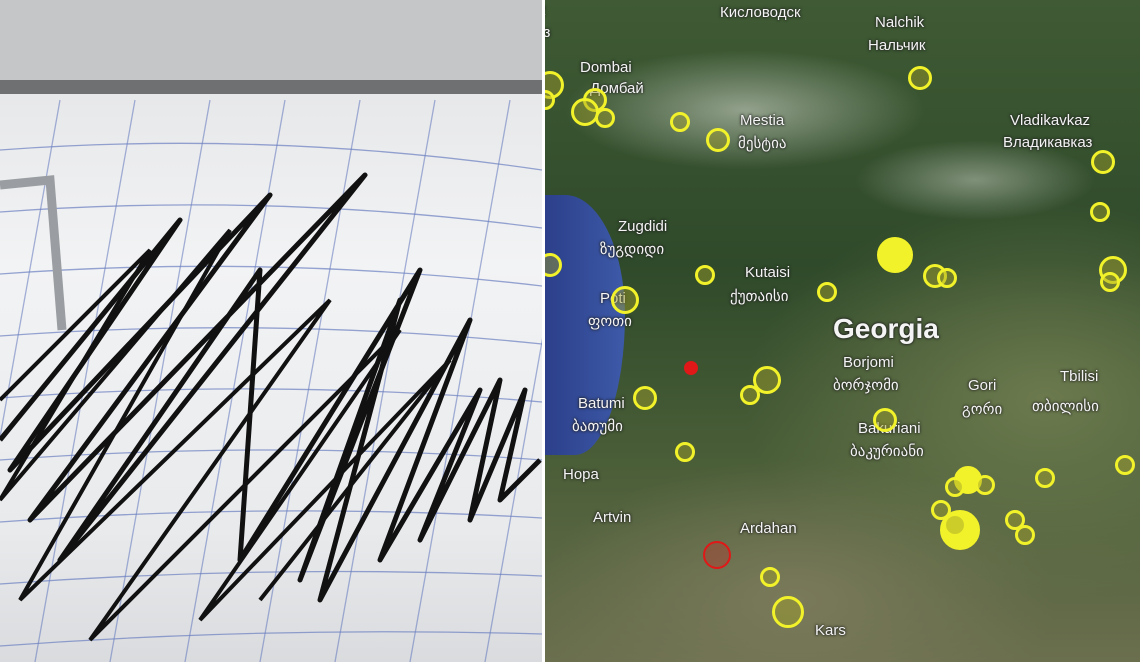 The image size is (1140, 662). What do you see at coordinates (982, 409) in the screenshot?
I see `map-label-gori-ka: გორი` at bounding box center [982, 409].